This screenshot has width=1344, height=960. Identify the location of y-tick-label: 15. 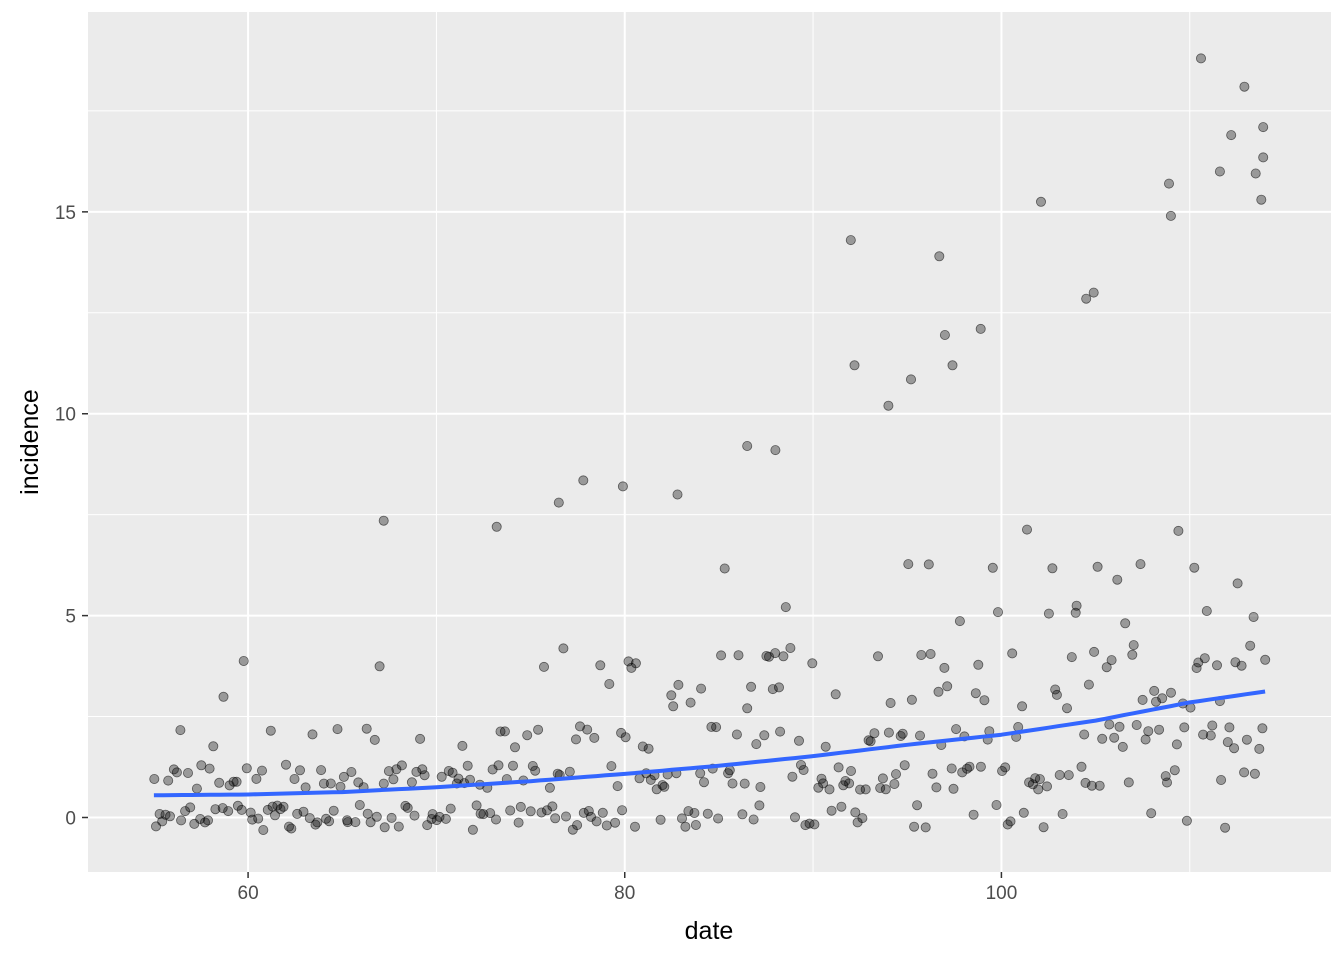
(65, 213).